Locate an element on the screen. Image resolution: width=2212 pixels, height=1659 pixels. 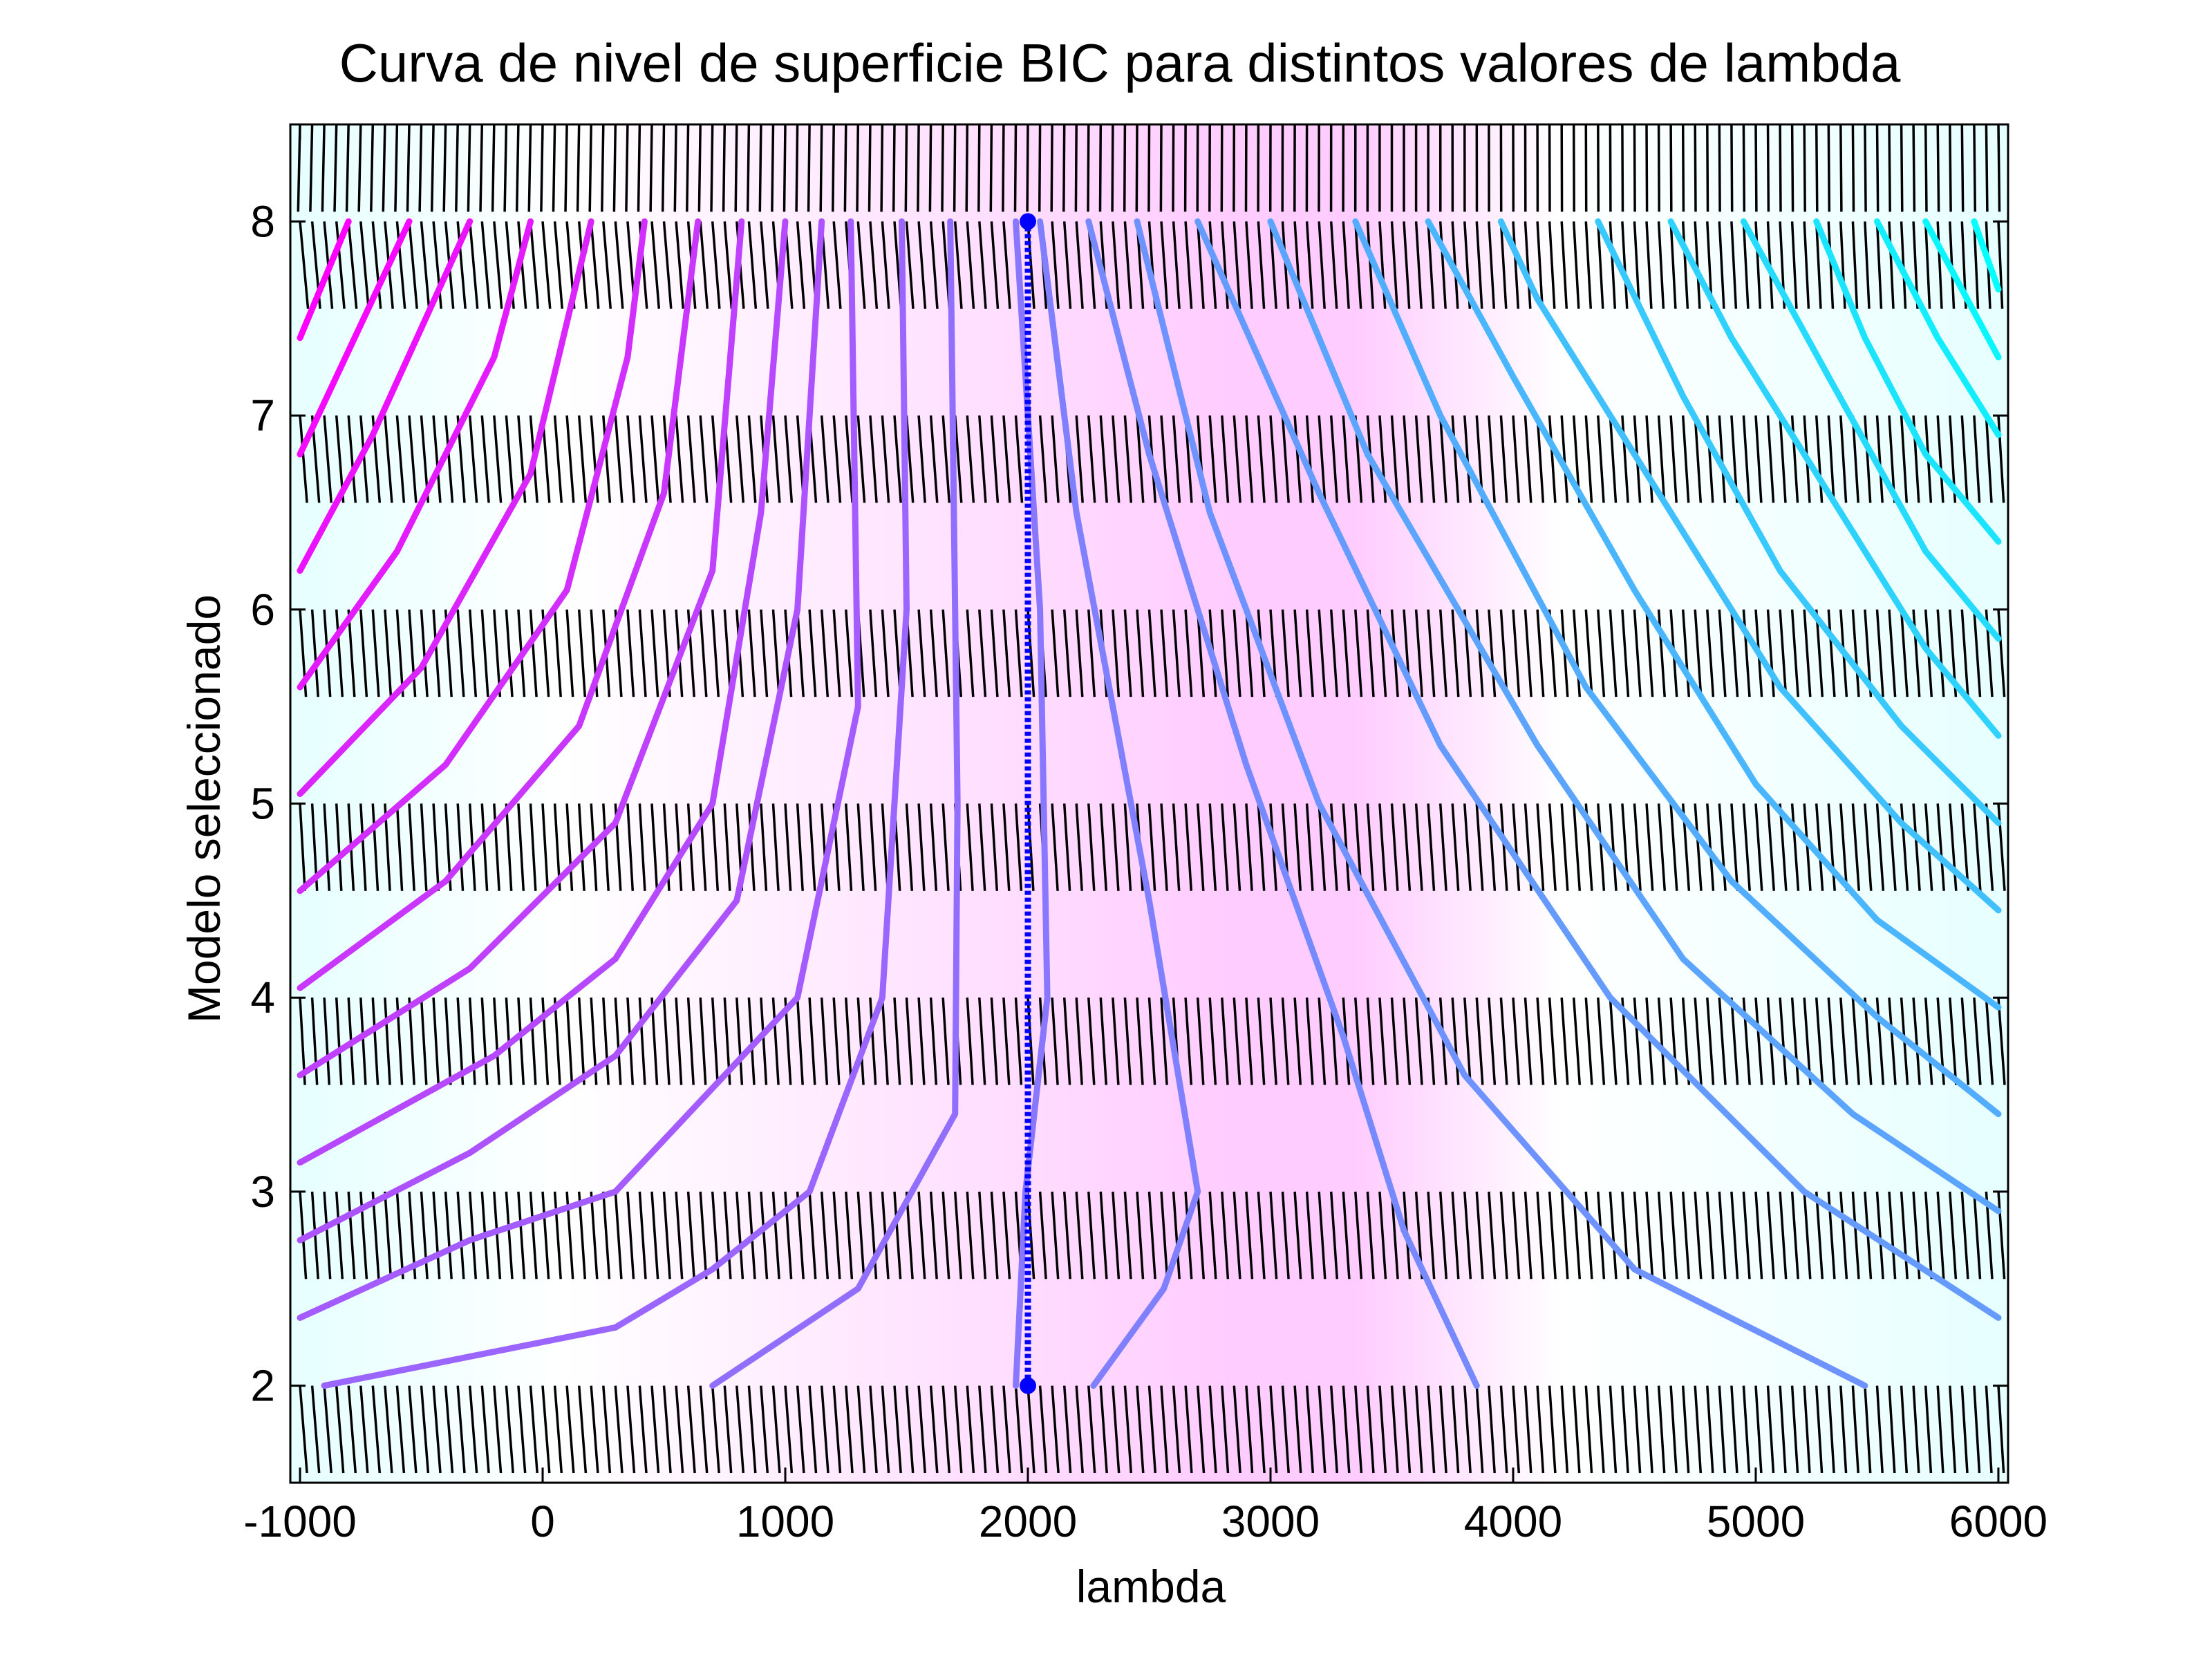
x-tick-label: 2000 is located at coordinates (1028, 1521).